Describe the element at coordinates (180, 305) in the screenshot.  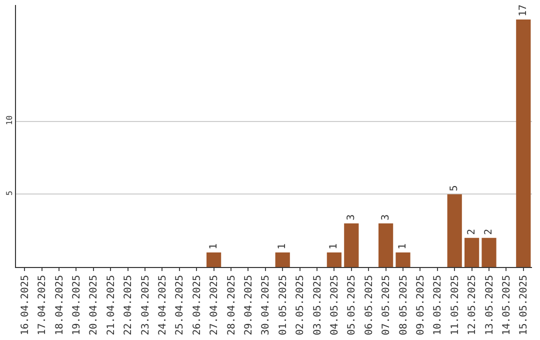
I see `x-tick-label: 25.04.2025` at that location.